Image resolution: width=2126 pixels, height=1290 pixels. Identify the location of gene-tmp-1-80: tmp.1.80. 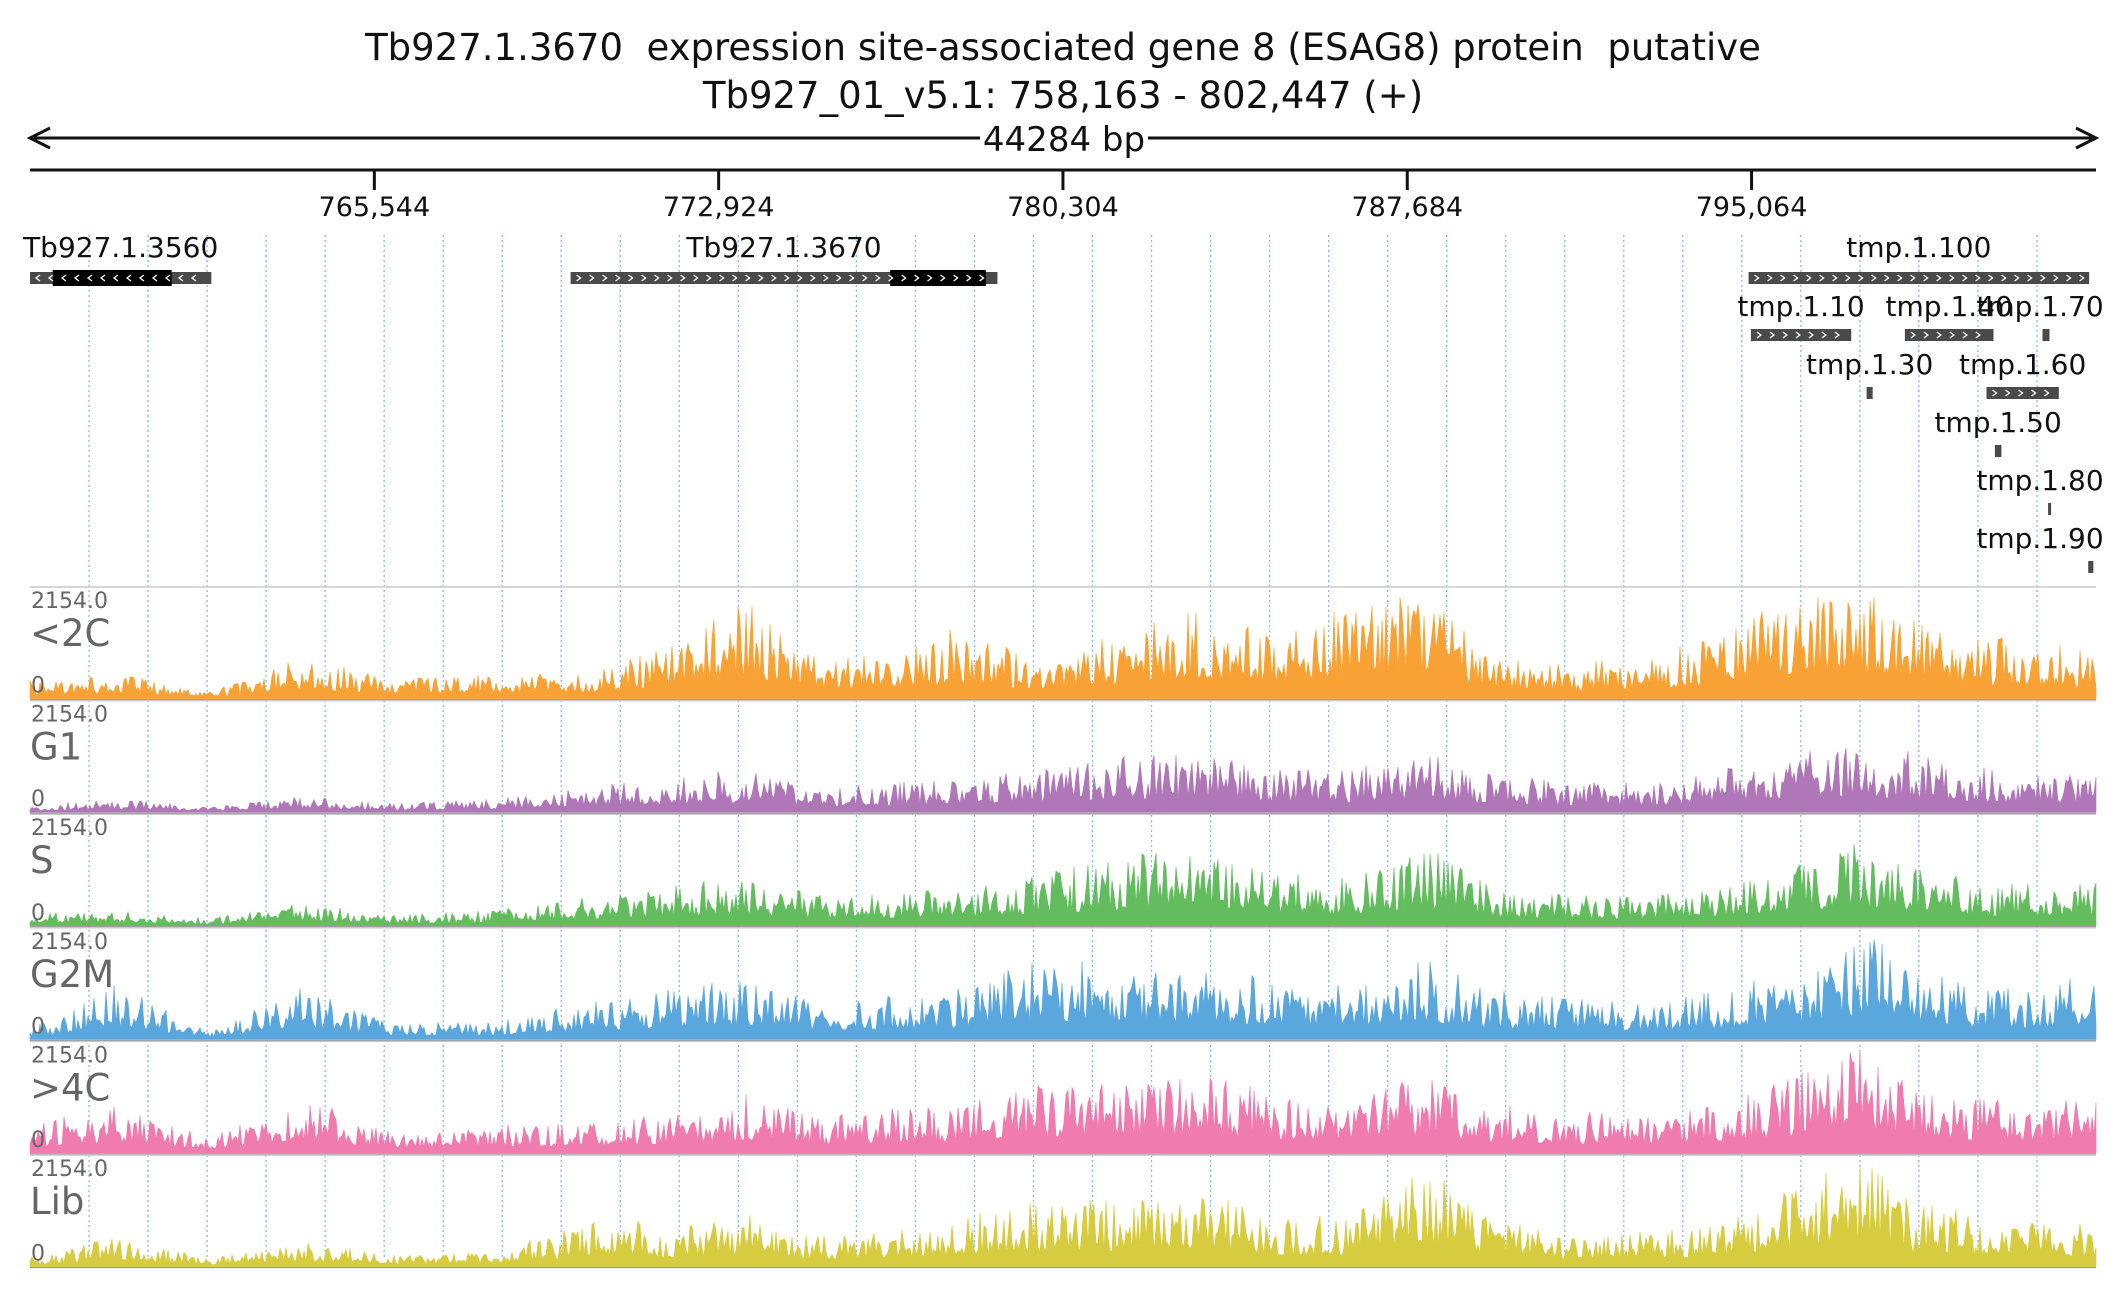
(2040, 489).